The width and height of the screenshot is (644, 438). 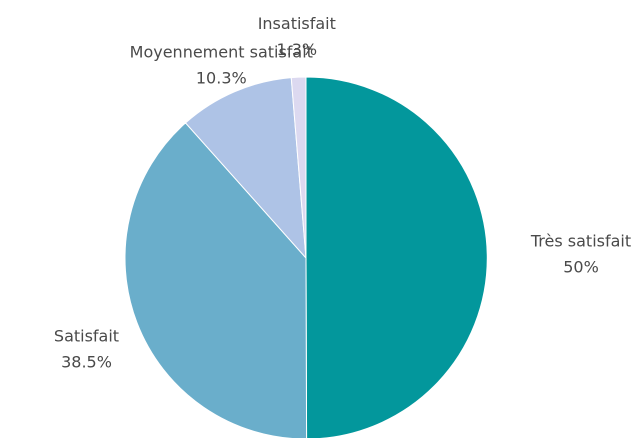 What do you see at coordinates (297, 23) in the screenshot?
I see `pie-label-category: Insatisfait` at bounding box center [297, 23].